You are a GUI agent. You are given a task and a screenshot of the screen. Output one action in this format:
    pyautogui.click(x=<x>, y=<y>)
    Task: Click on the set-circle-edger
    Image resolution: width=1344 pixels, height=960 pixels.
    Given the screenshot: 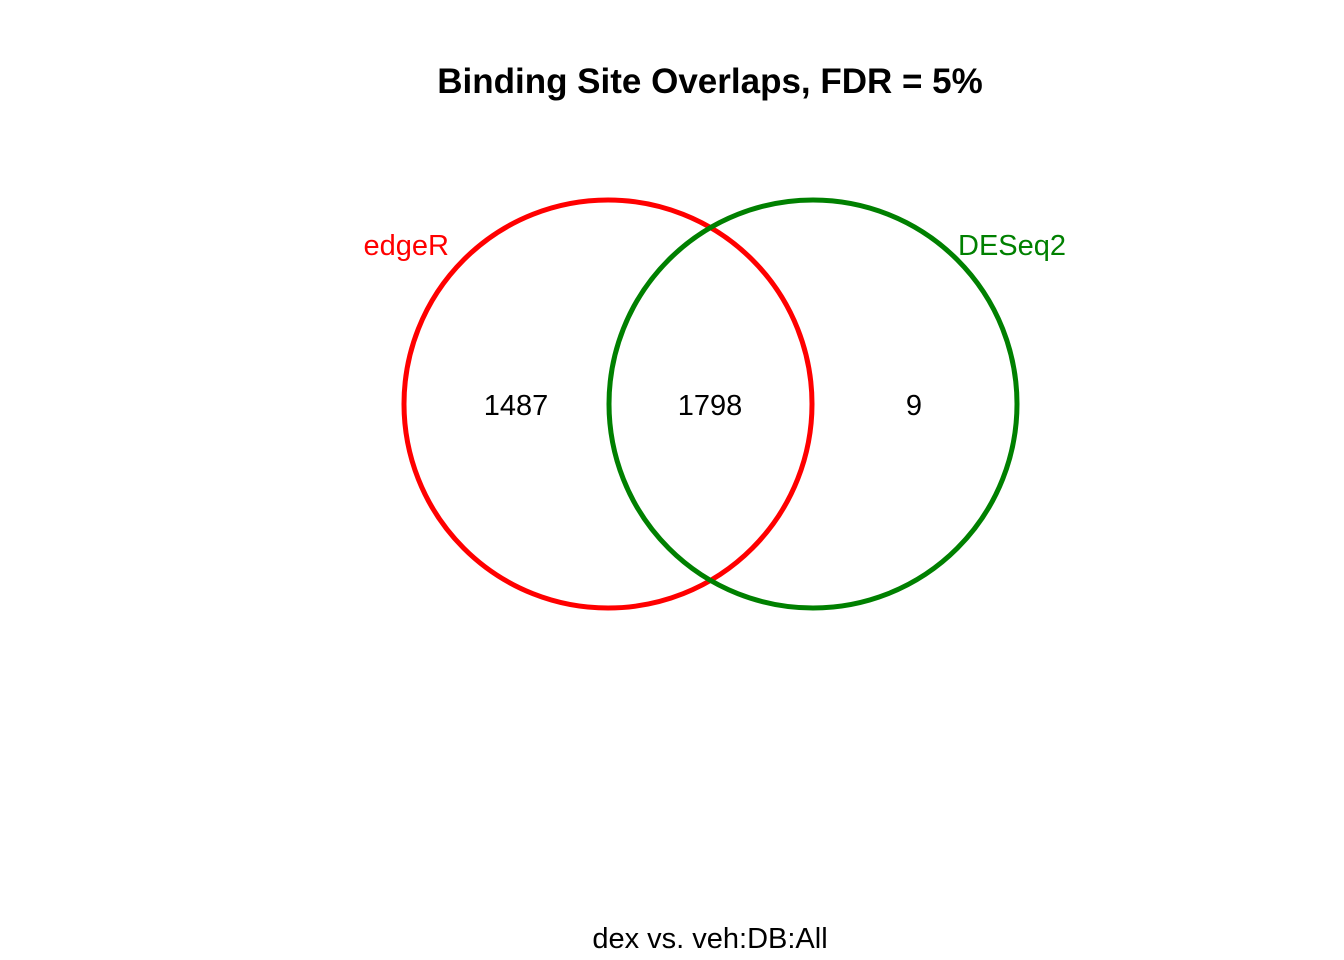 What is the action you would take?
    pyautogui.click(x=608, y=404)
    